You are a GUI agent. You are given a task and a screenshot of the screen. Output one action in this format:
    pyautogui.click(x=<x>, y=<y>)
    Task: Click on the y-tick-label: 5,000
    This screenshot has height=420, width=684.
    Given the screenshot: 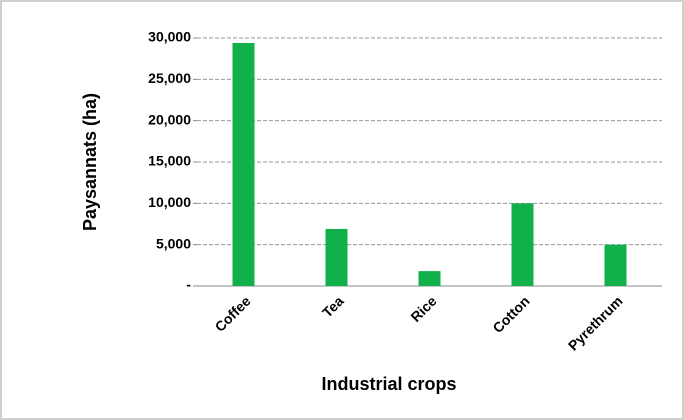 What is the action you would take?
    pyautogui.click(x=173, y=243)
    